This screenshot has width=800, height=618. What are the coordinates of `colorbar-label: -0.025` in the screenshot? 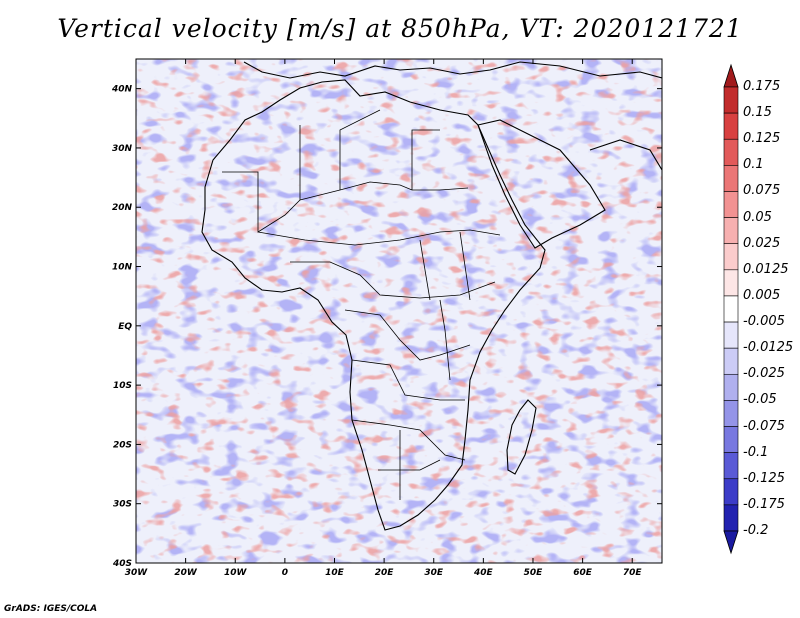 It's located at (764, 374).